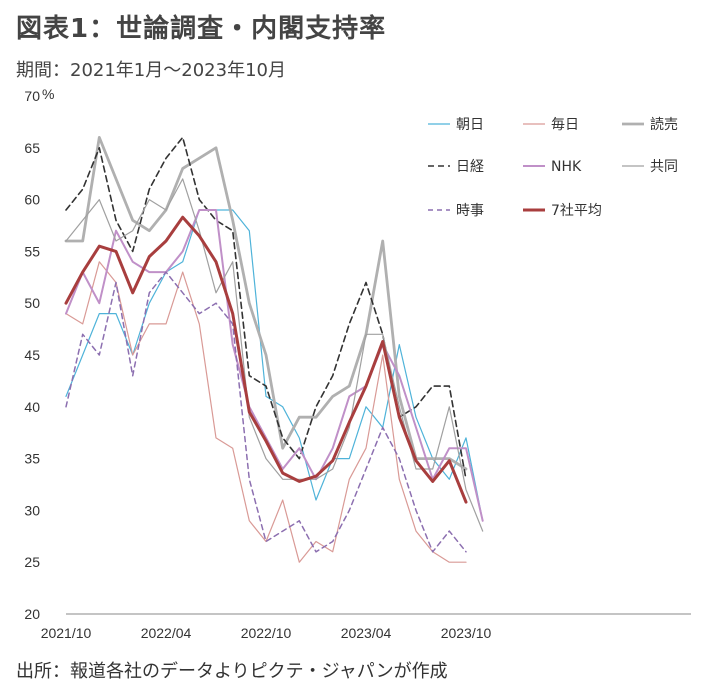 The height and width of the screenshot is (692, 711). I want to click on x-tick-label: 2022/10, so click(266, 633).